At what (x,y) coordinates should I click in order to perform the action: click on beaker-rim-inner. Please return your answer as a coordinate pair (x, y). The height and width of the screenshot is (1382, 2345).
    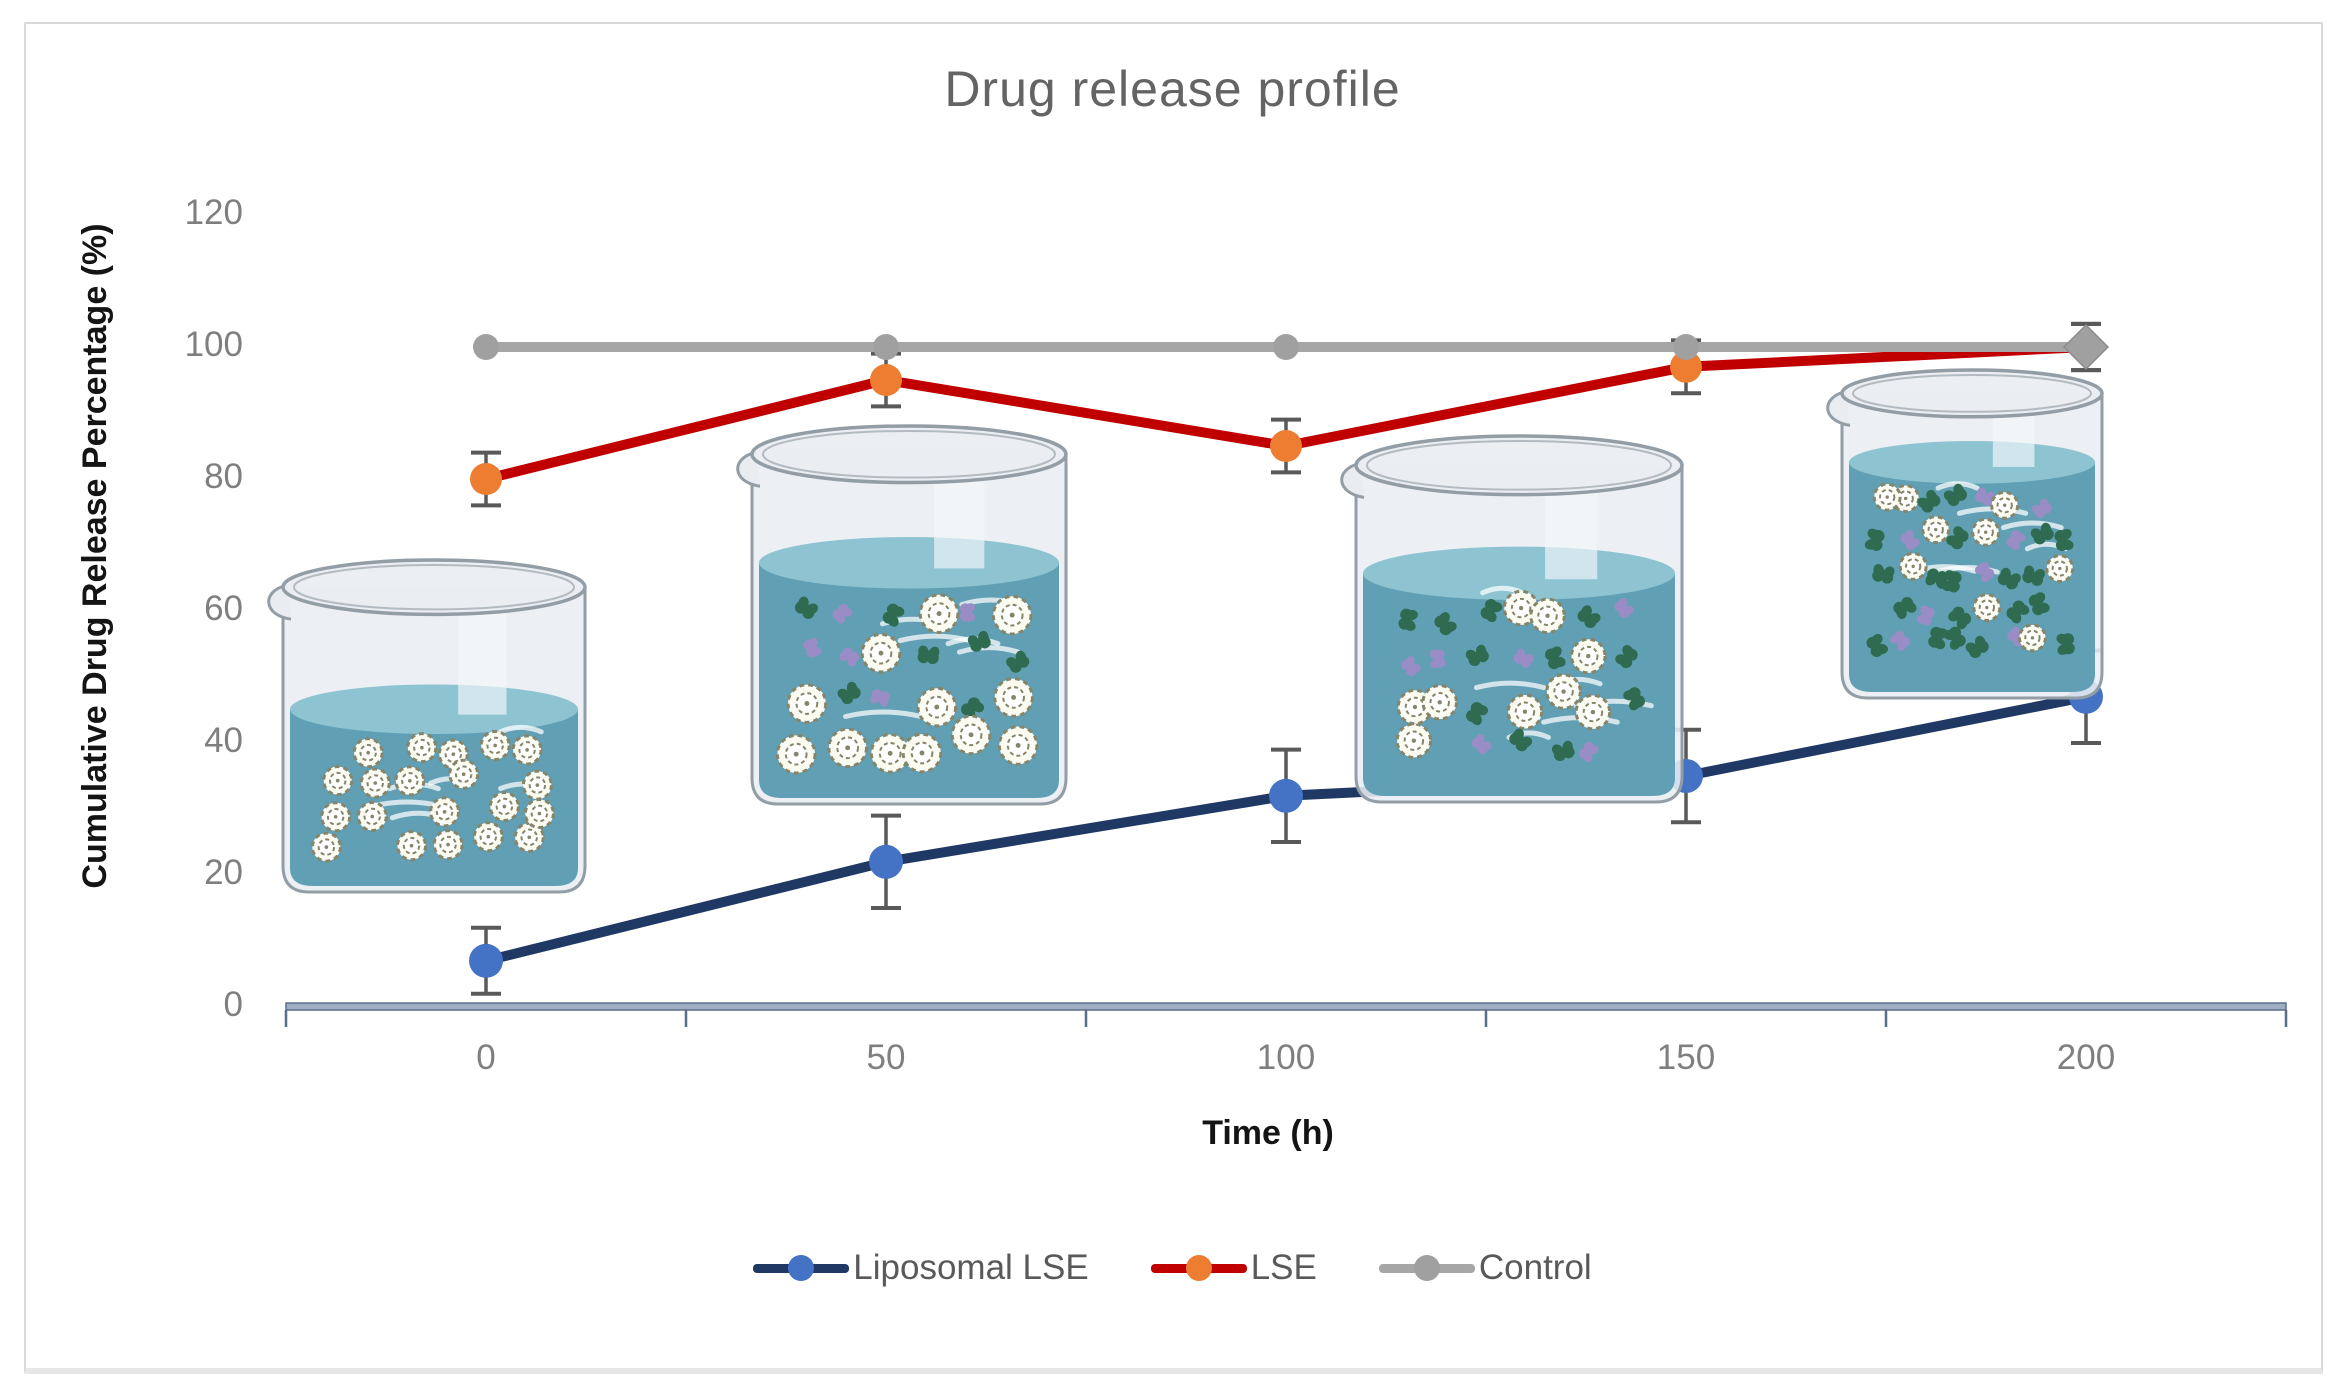
    Looking at the image, I should click on (909, 454).